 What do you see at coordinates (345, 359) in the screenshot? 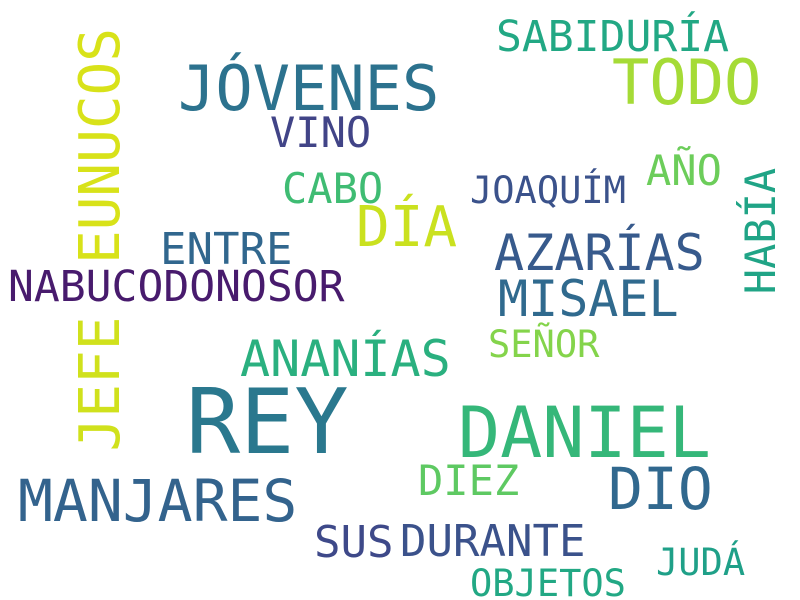
I see `word-ananias: ANANÍAS` at bounding box center [345, 359].